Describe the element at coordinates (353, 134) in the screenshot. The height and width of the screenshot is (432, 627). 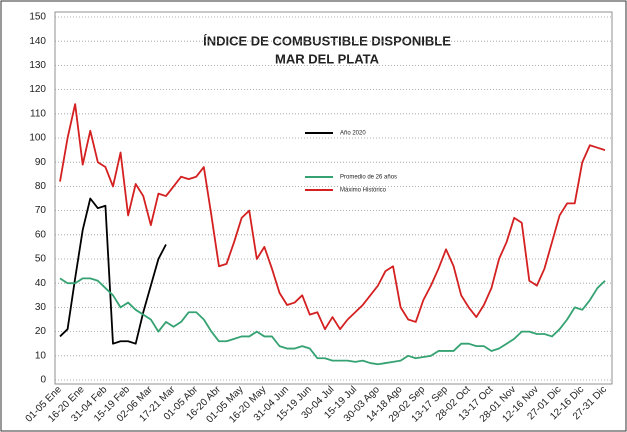
I see `legend-label: Año 2020` at that location.